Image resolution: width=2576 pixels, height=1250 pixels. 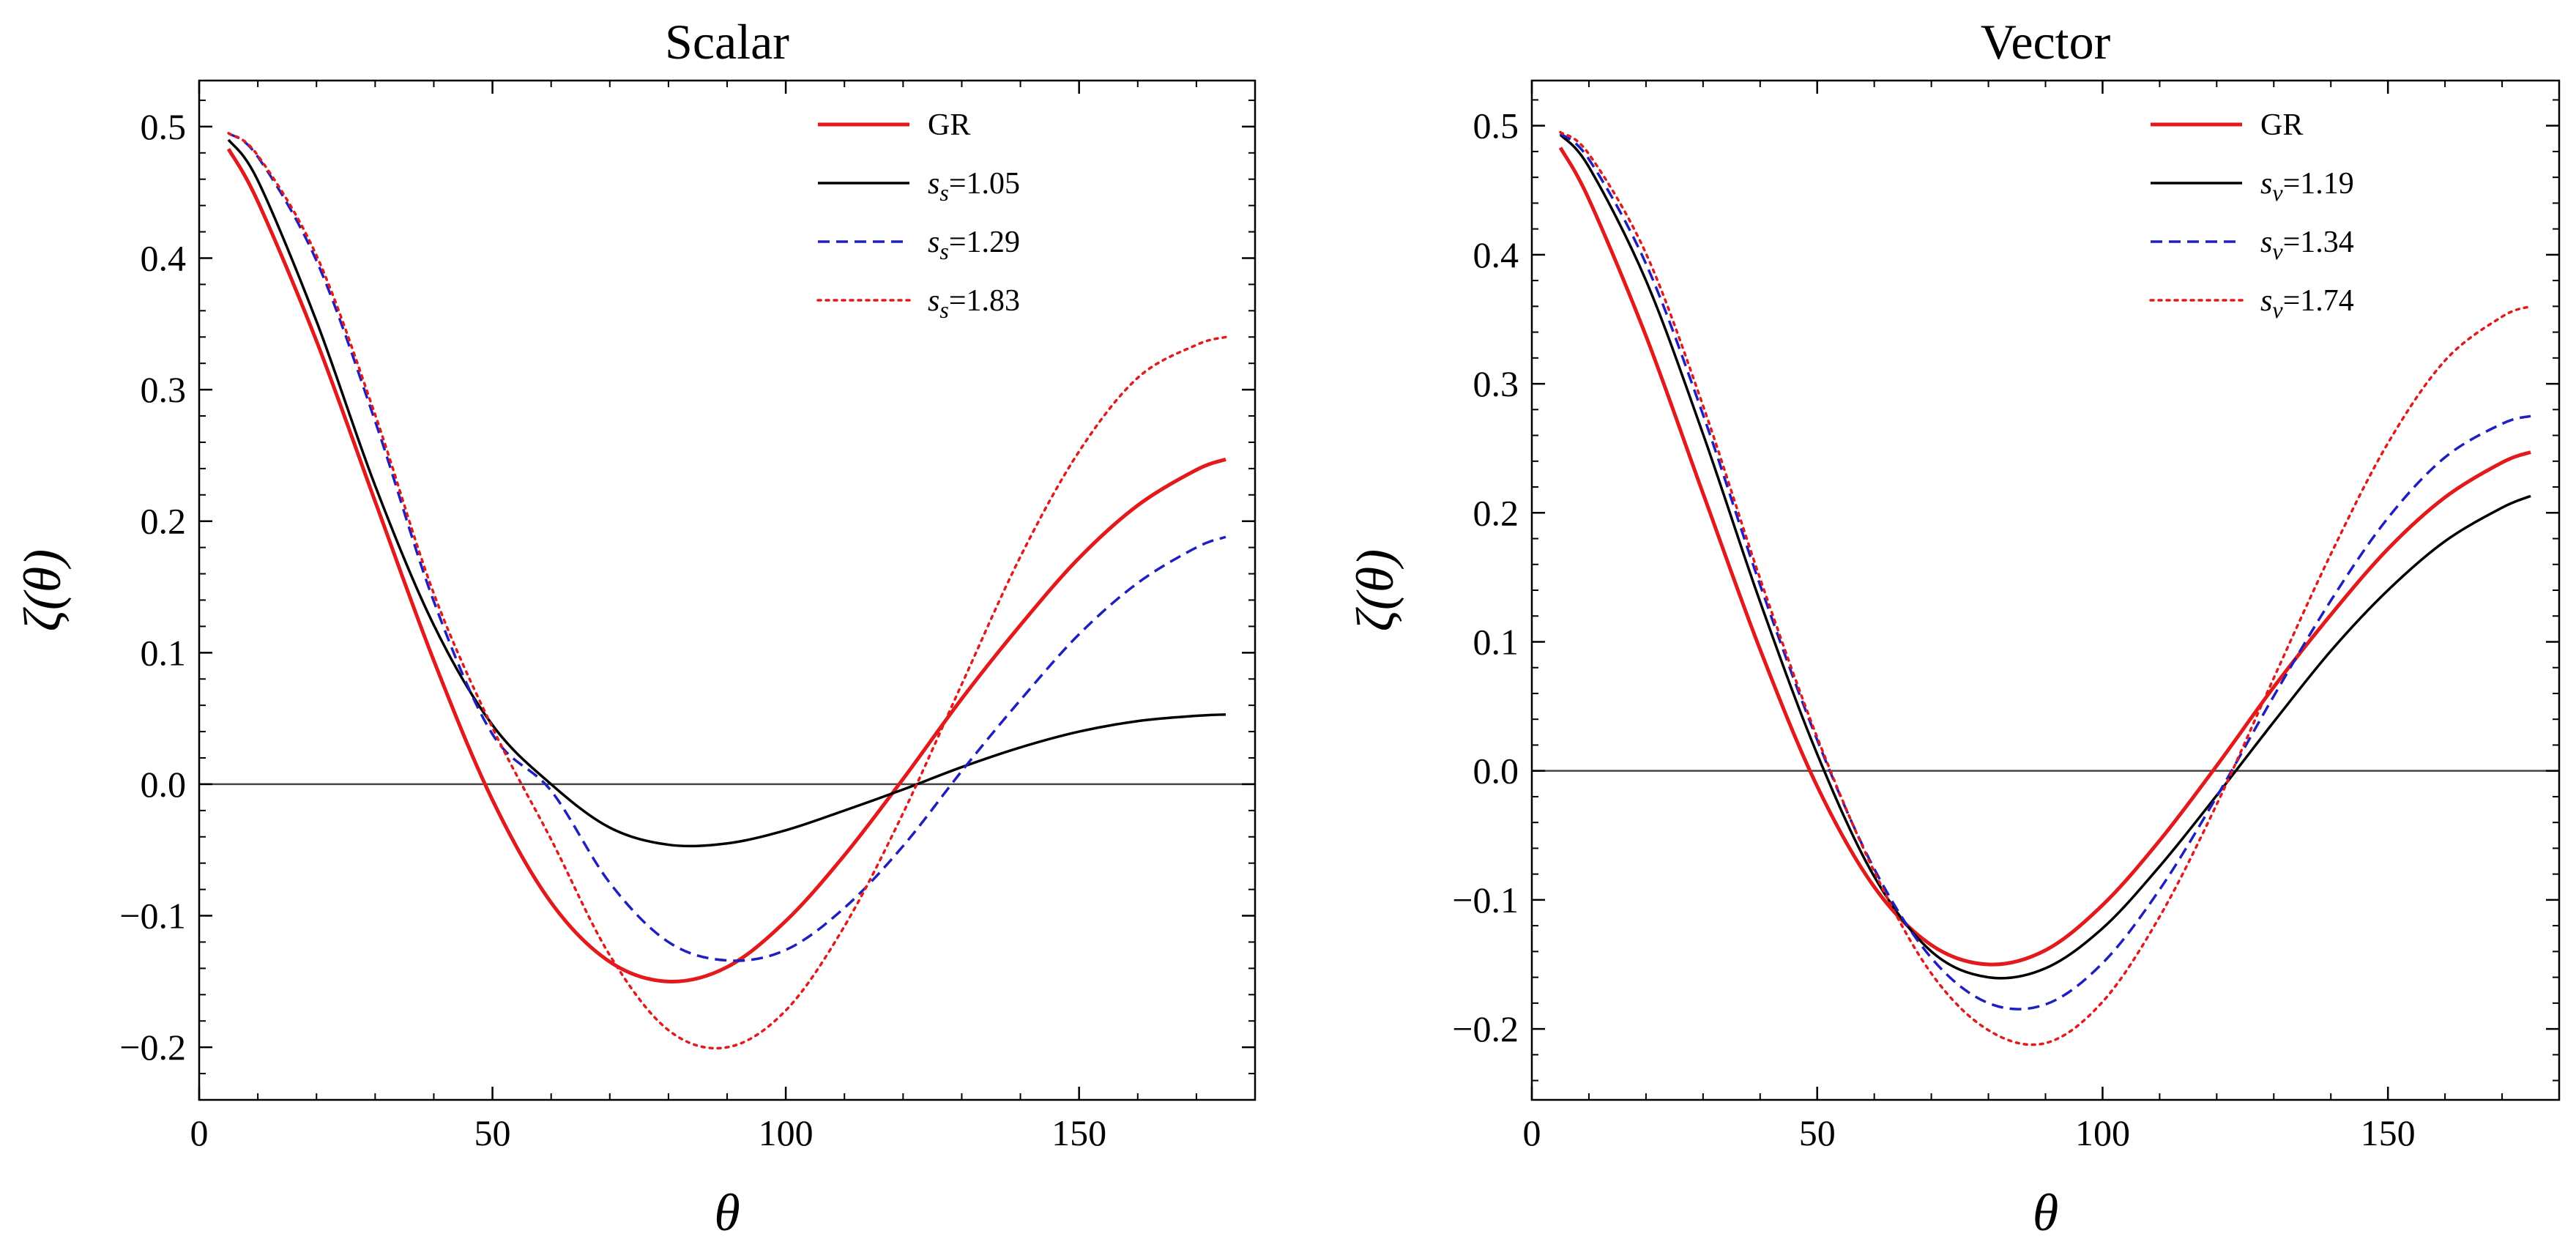 What do you see at coordinates (2318, 301) in the screenshot?
I see `legend-label-value: =1.74` at bounding box center [2318, 301].